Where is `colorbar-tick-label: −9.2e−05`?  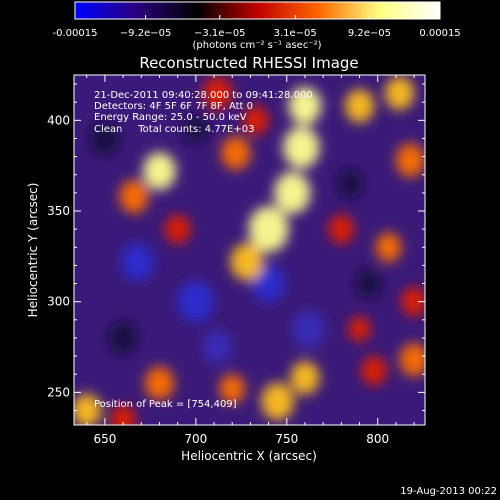 colorbar-tick-label: −9.2e−05 is located at coordinates (146, 33).